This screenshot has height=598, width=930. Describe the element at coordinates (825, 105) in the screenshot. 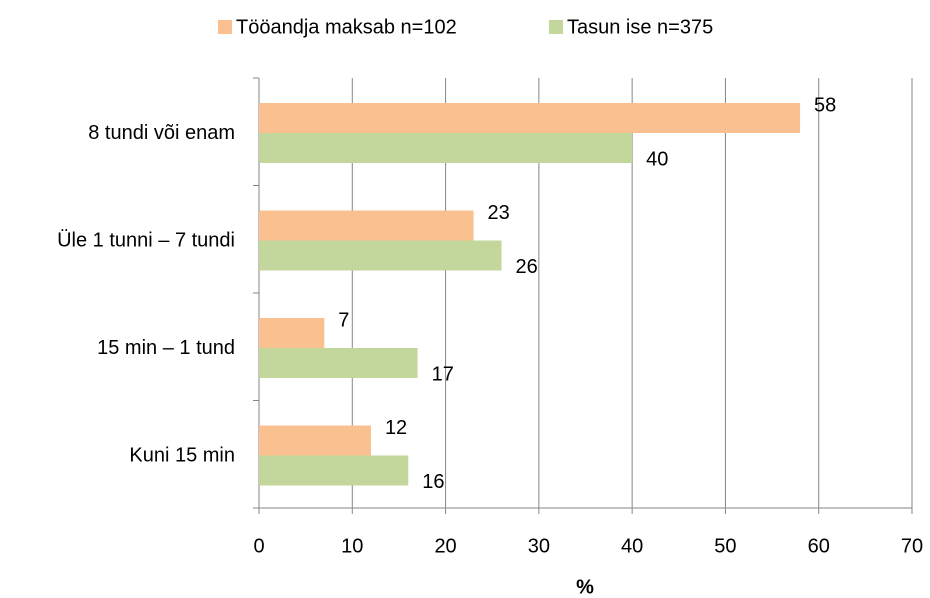

I see `data-label: 58` at that location.